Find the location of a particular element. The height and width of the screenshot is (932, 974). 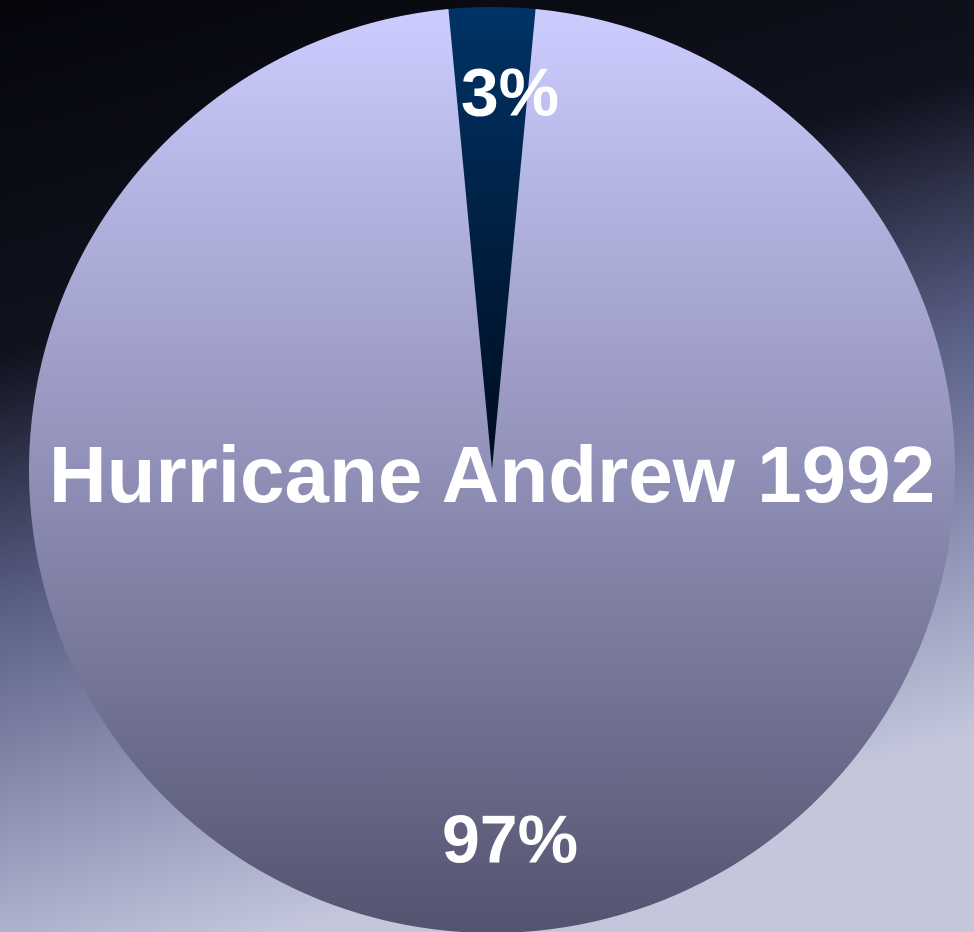

data-label: 3% is located at coordinates (510, 93).